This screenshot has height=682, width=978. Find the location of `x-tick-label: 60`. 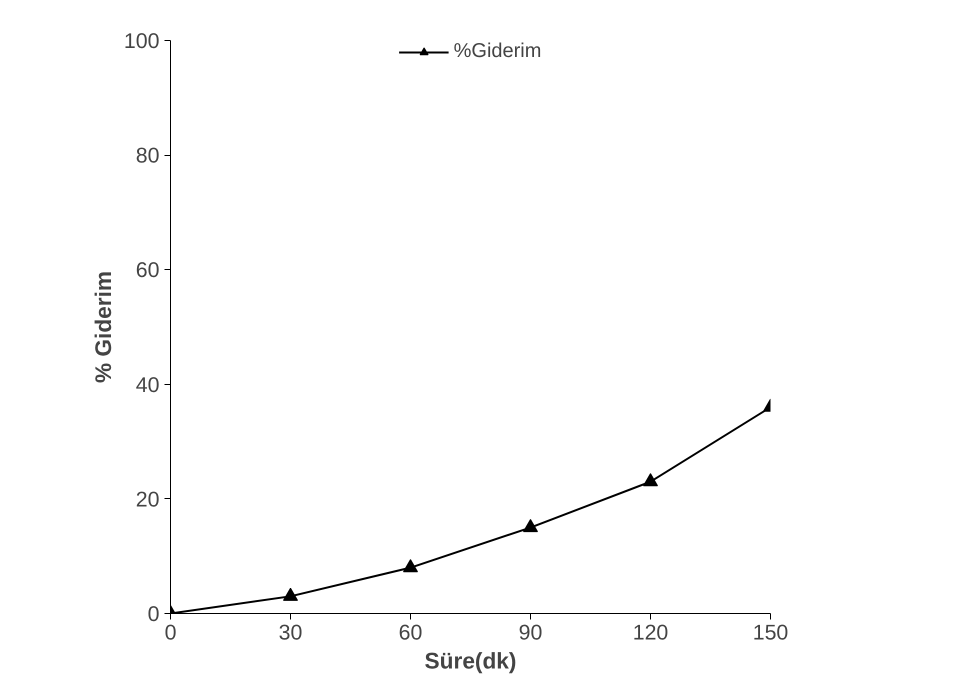

x-tick-label: 60 is located at coordinates (410, 632).